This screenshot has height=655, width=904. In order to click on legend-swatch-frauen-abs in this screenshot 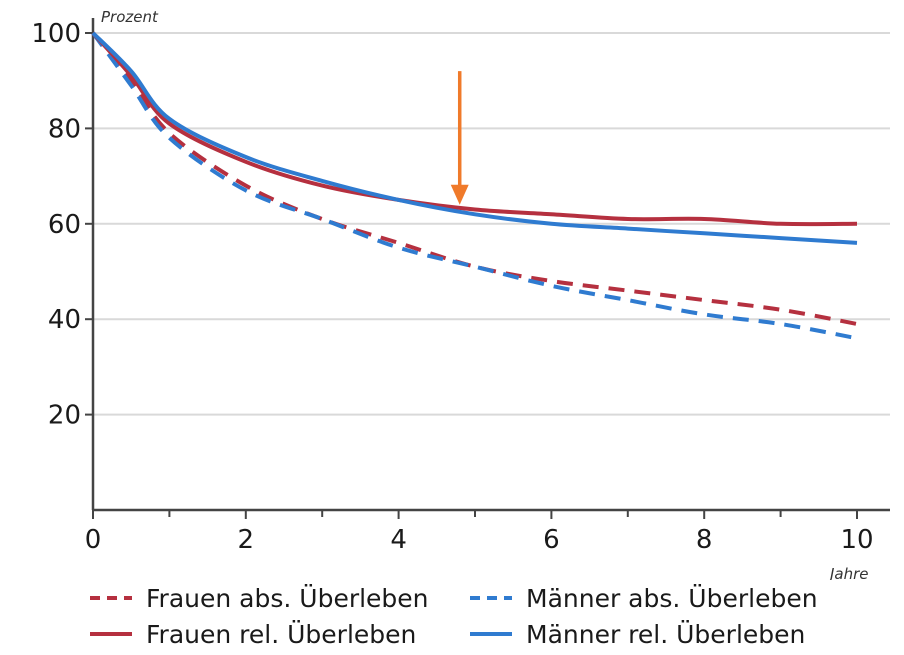, I will do `click(111, 598)`.